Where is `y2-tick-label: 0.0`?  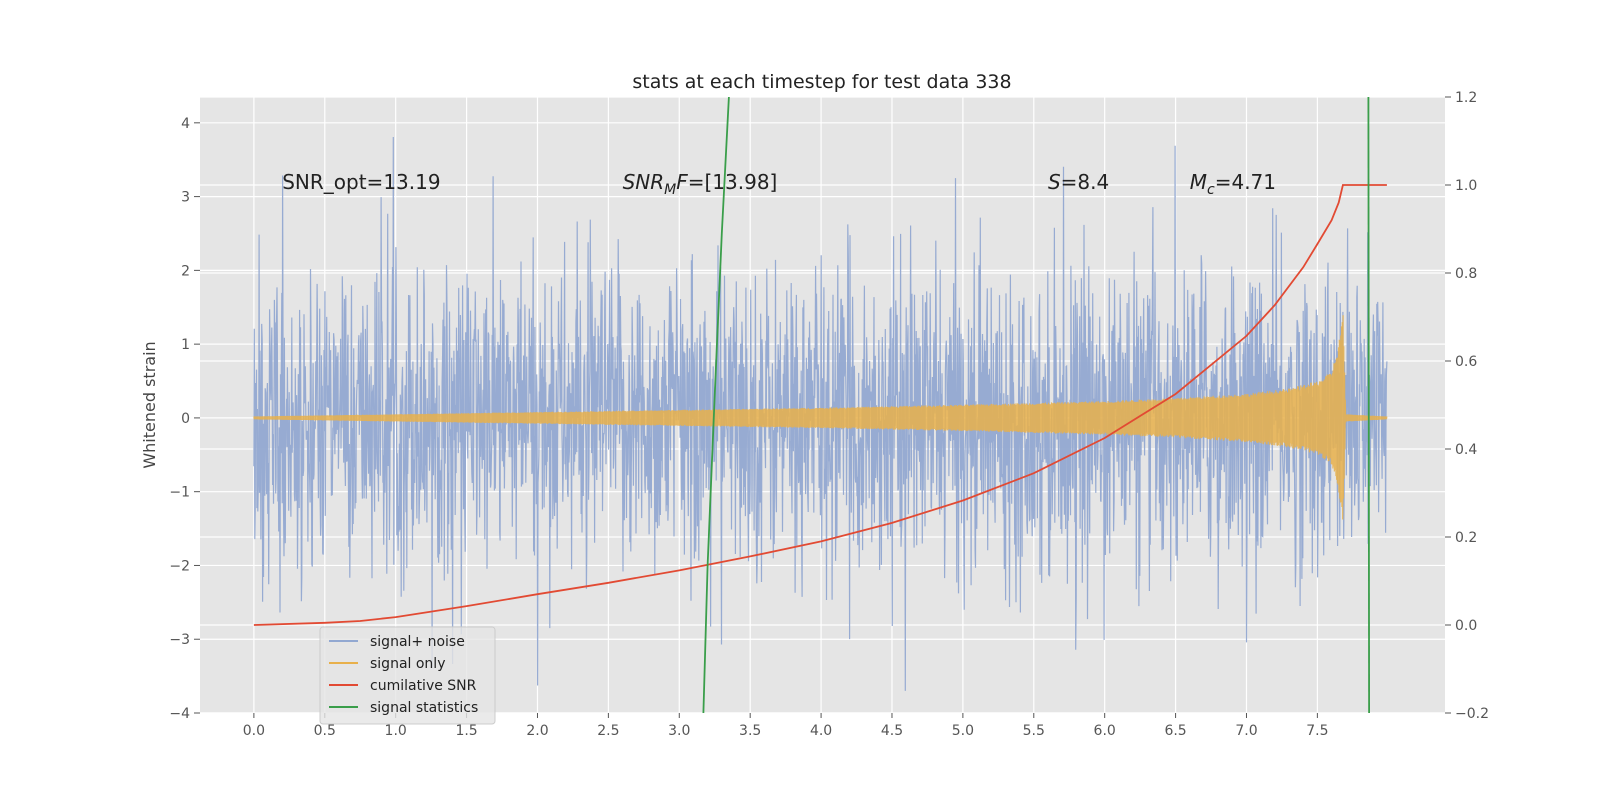 y2-tick-label: 0.0 is located at coordinates (1466, 626).